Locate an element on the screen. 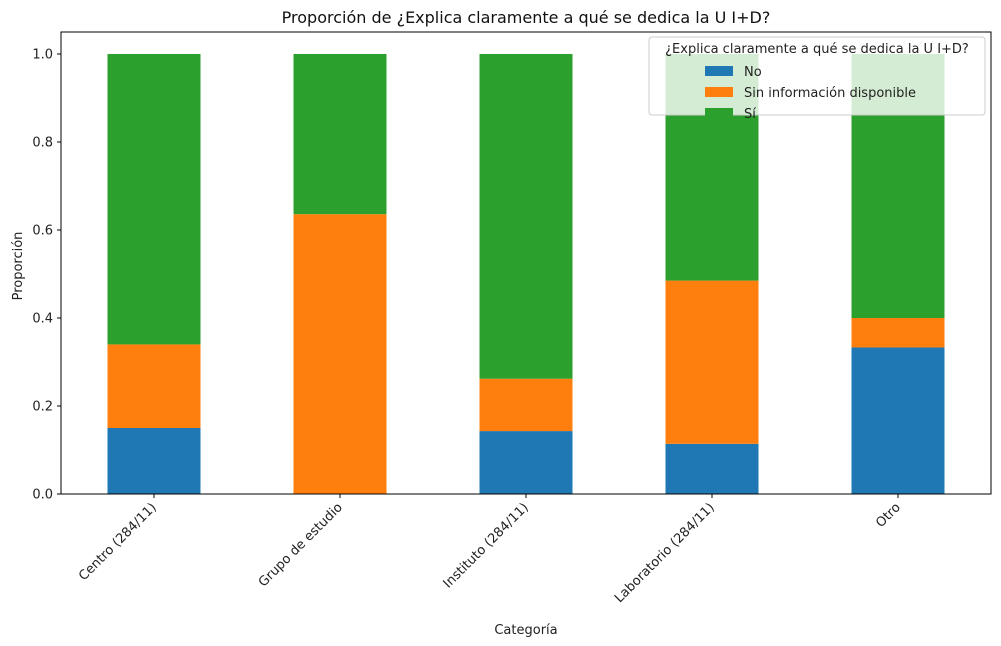  x-tick-label: Grupo de estudio is located at coordinates (301, 545).